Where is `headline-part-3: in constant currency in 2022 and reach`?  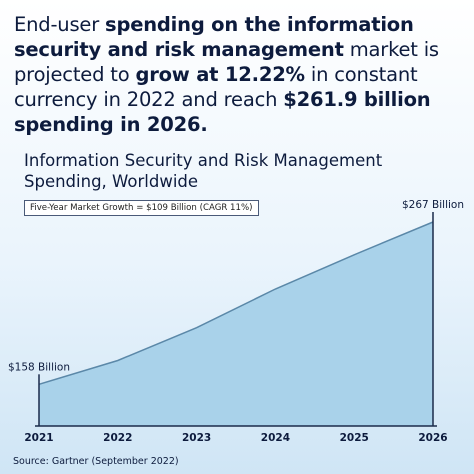
headline-part-3: in constant currency in 2022 and reach is located at coordinates (216, 87).